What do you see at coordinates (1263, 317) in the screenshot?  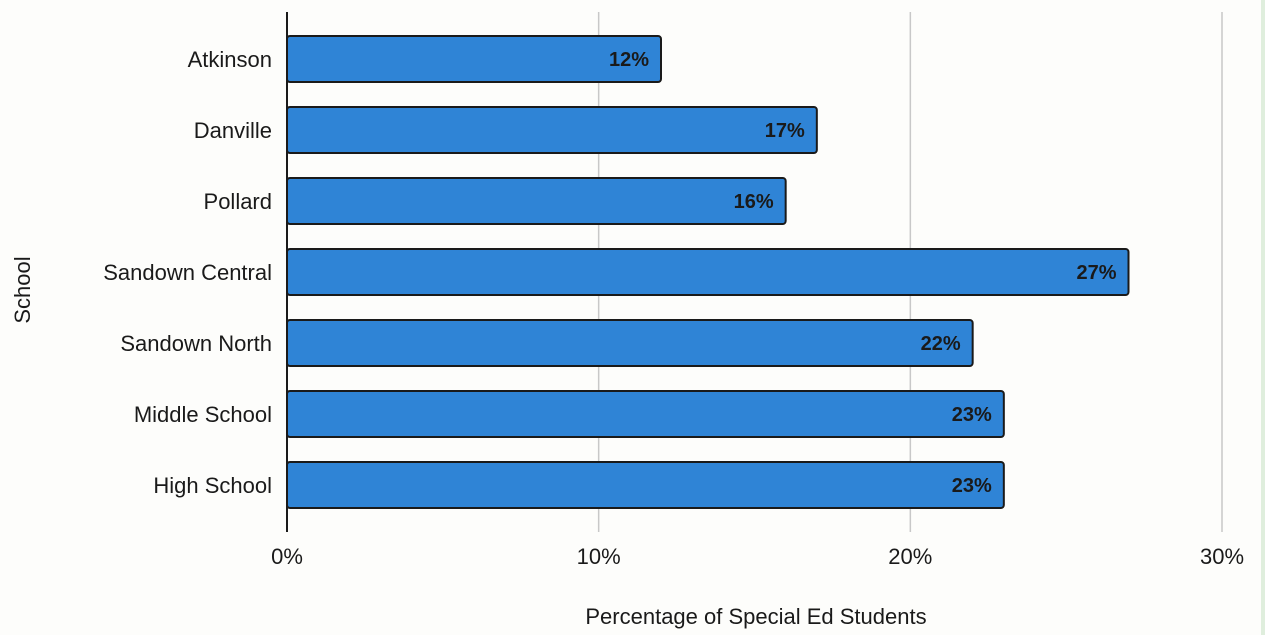 I see `edge-strip` at bounding box center [1263, 317].